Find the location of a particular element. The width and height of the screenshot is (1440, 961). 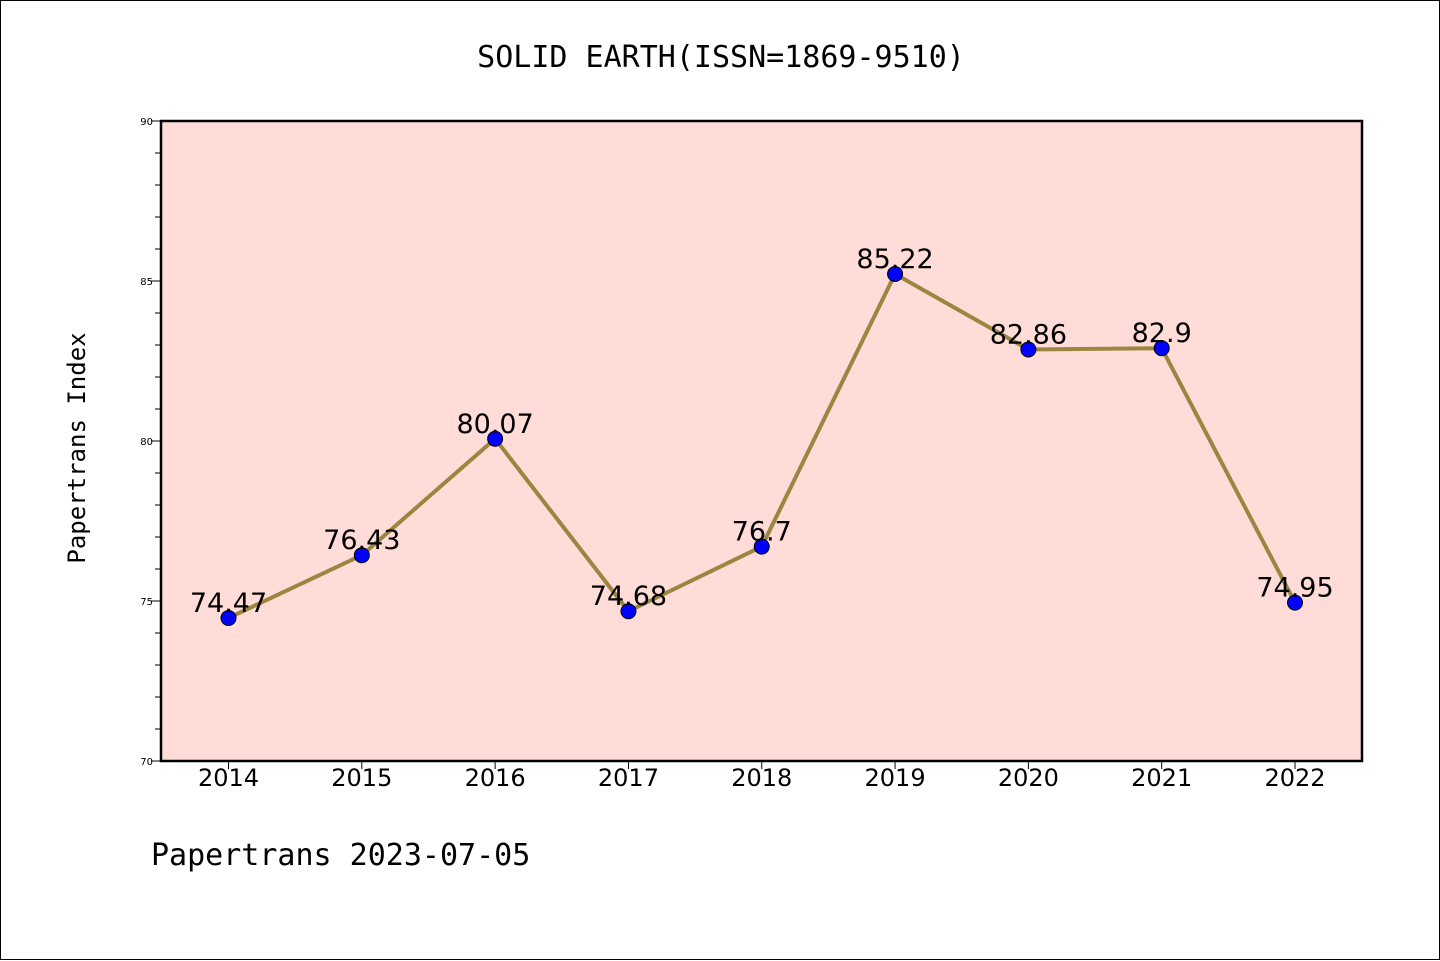

x-tick-label: 2021 is located at coordinates (1161, 778).